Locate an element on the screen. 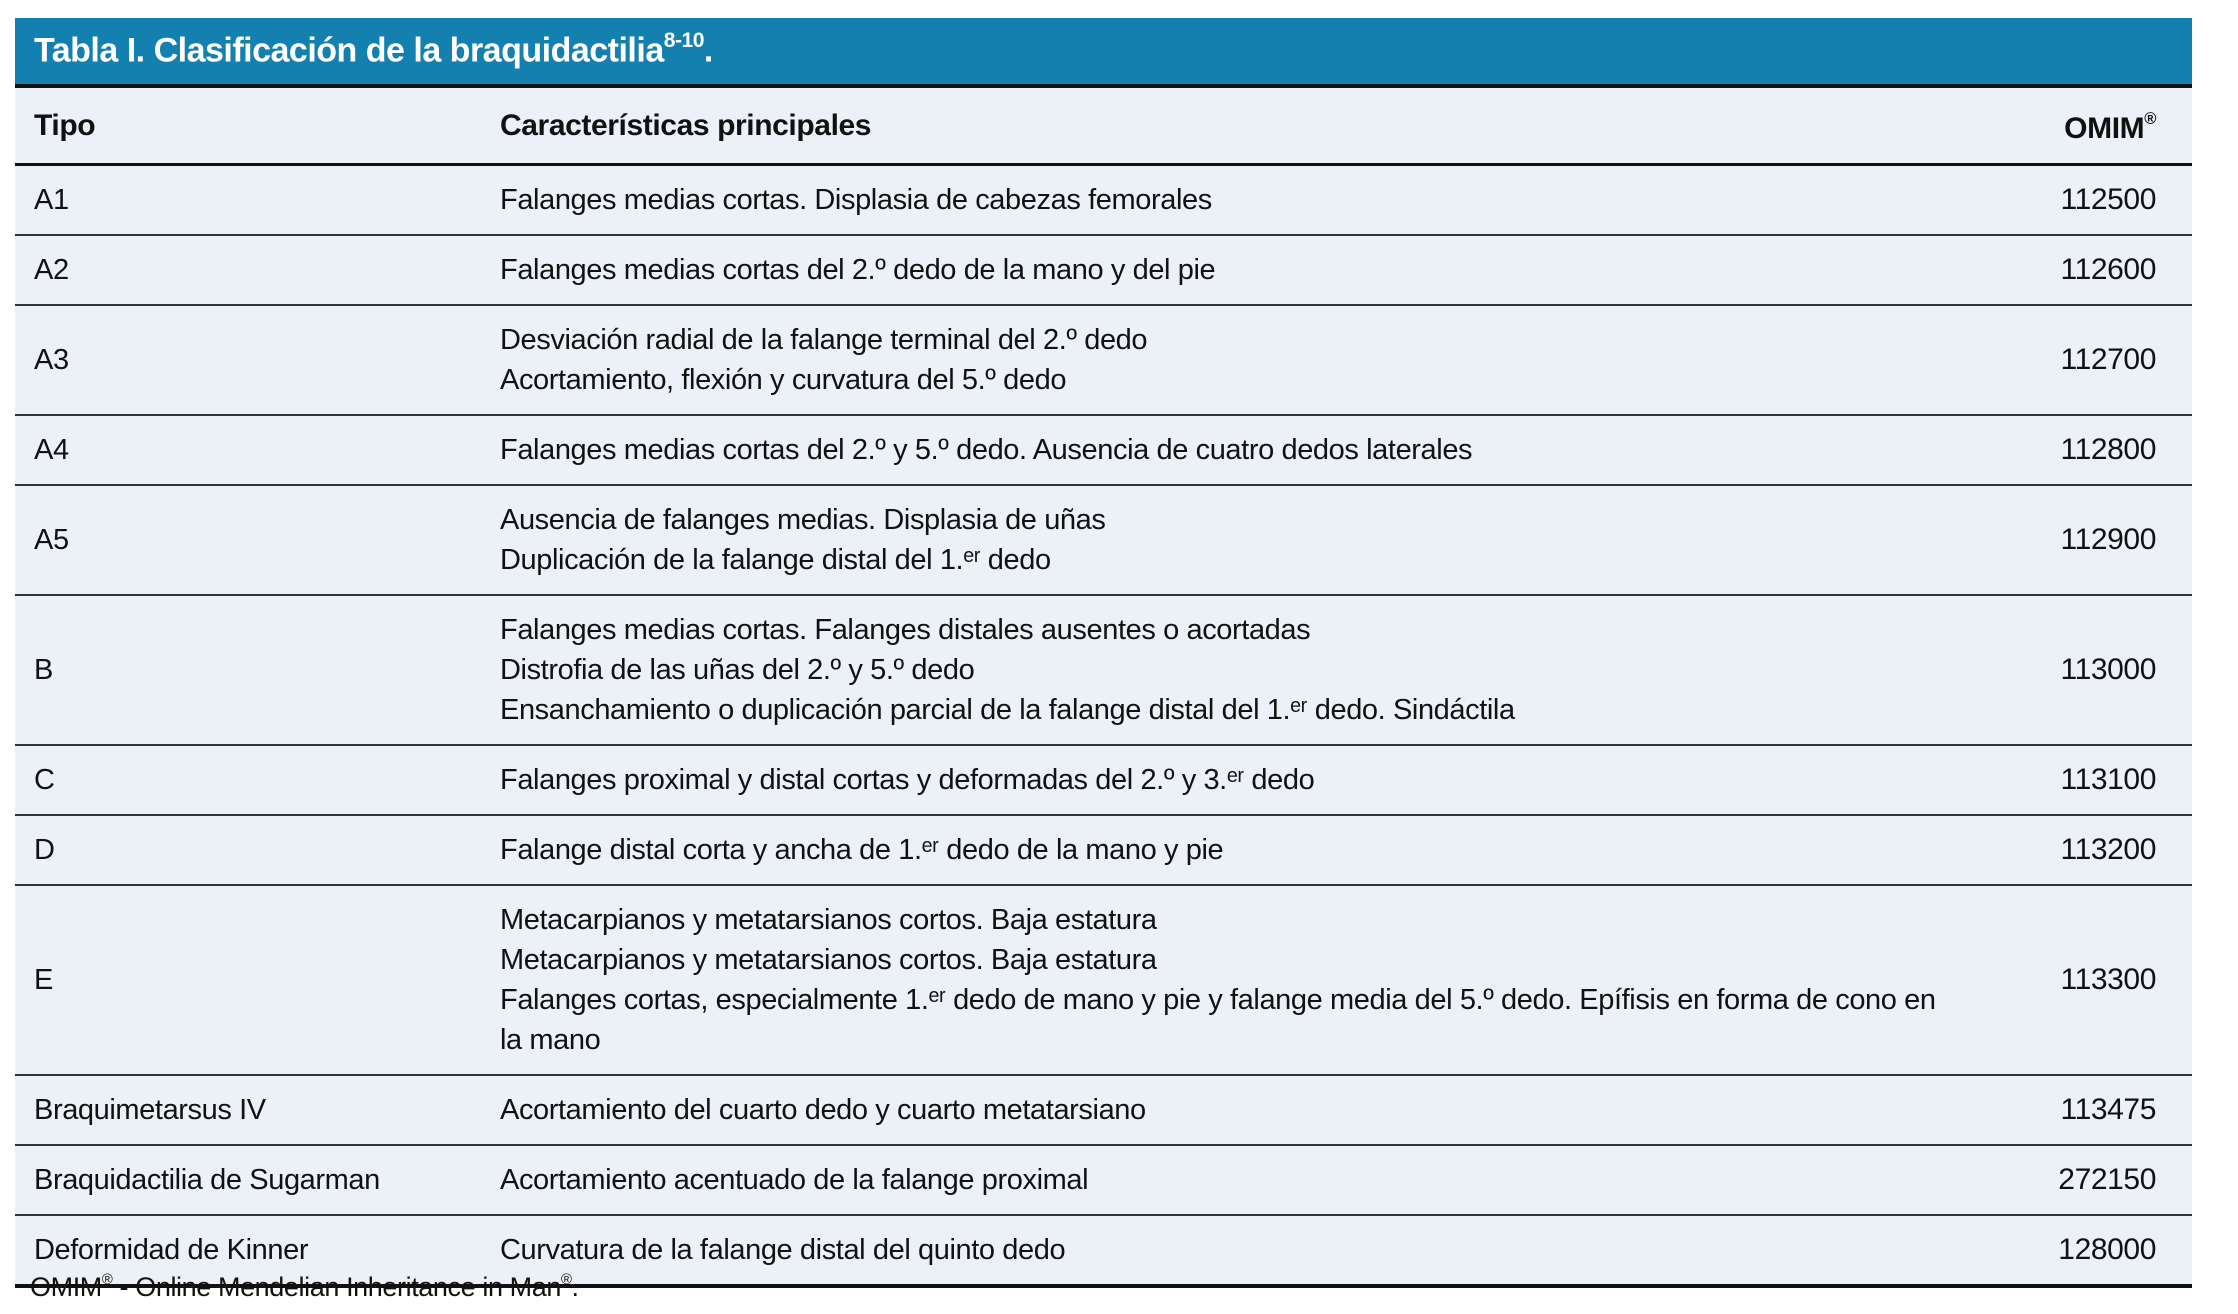  row-omim-value: 128000 is located at coordinates (2107, 1249).